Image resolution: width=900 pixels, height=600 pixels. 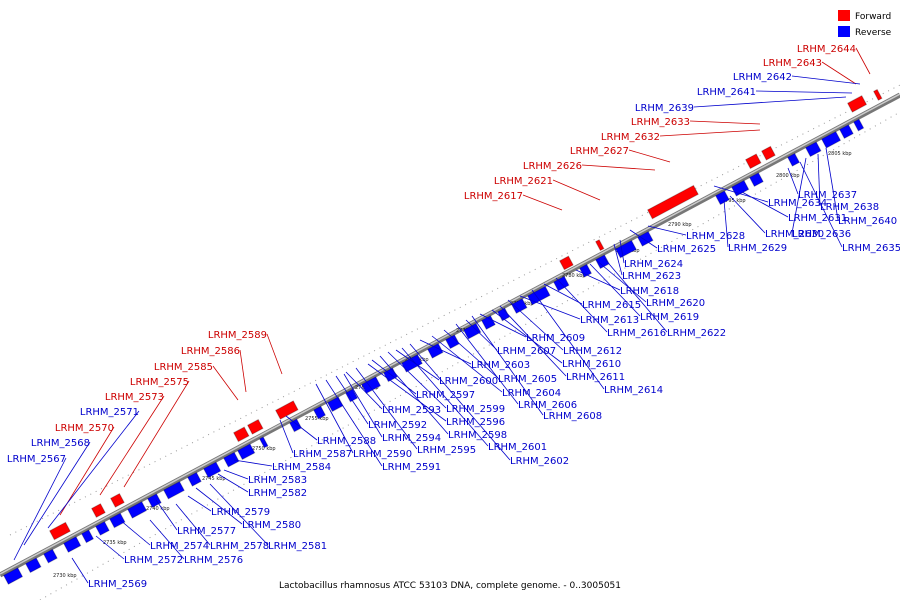 What do you see at coordinates (468, 381) in the screenshot?
I see `reverse-gene-label: LRHM_2600` at bounding box center [468, 381].